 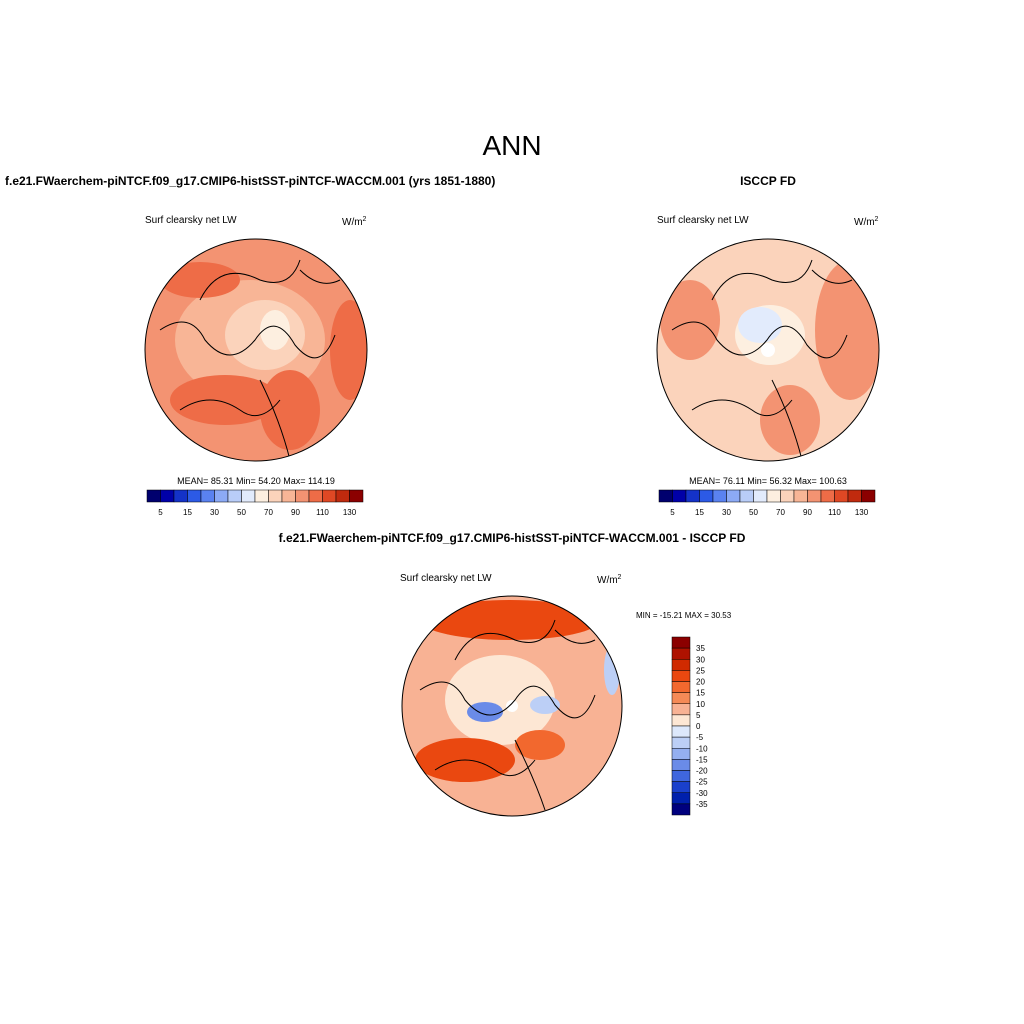 What do you see at coordinates (702, 771) in the screenshot?
I see `colorbar-label: -20` at bounding box center [702, 771].